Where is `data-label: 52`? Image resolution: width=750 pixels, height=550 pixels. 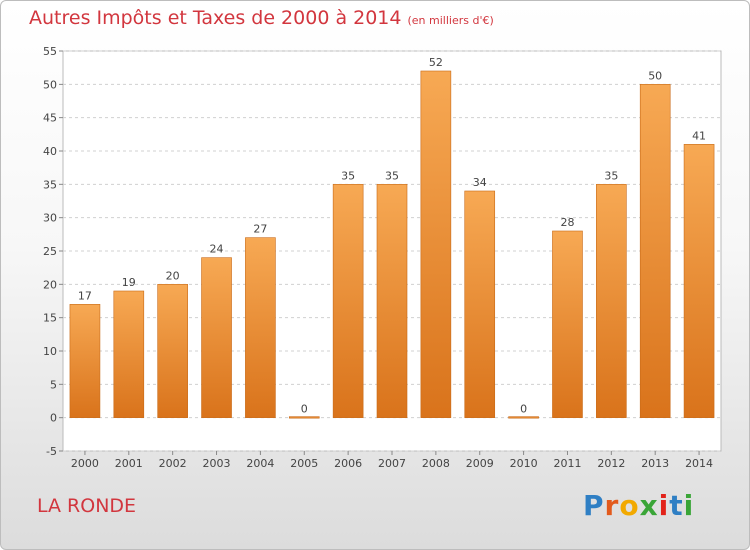 data-label: 52 is located at coordinates (436, 62).